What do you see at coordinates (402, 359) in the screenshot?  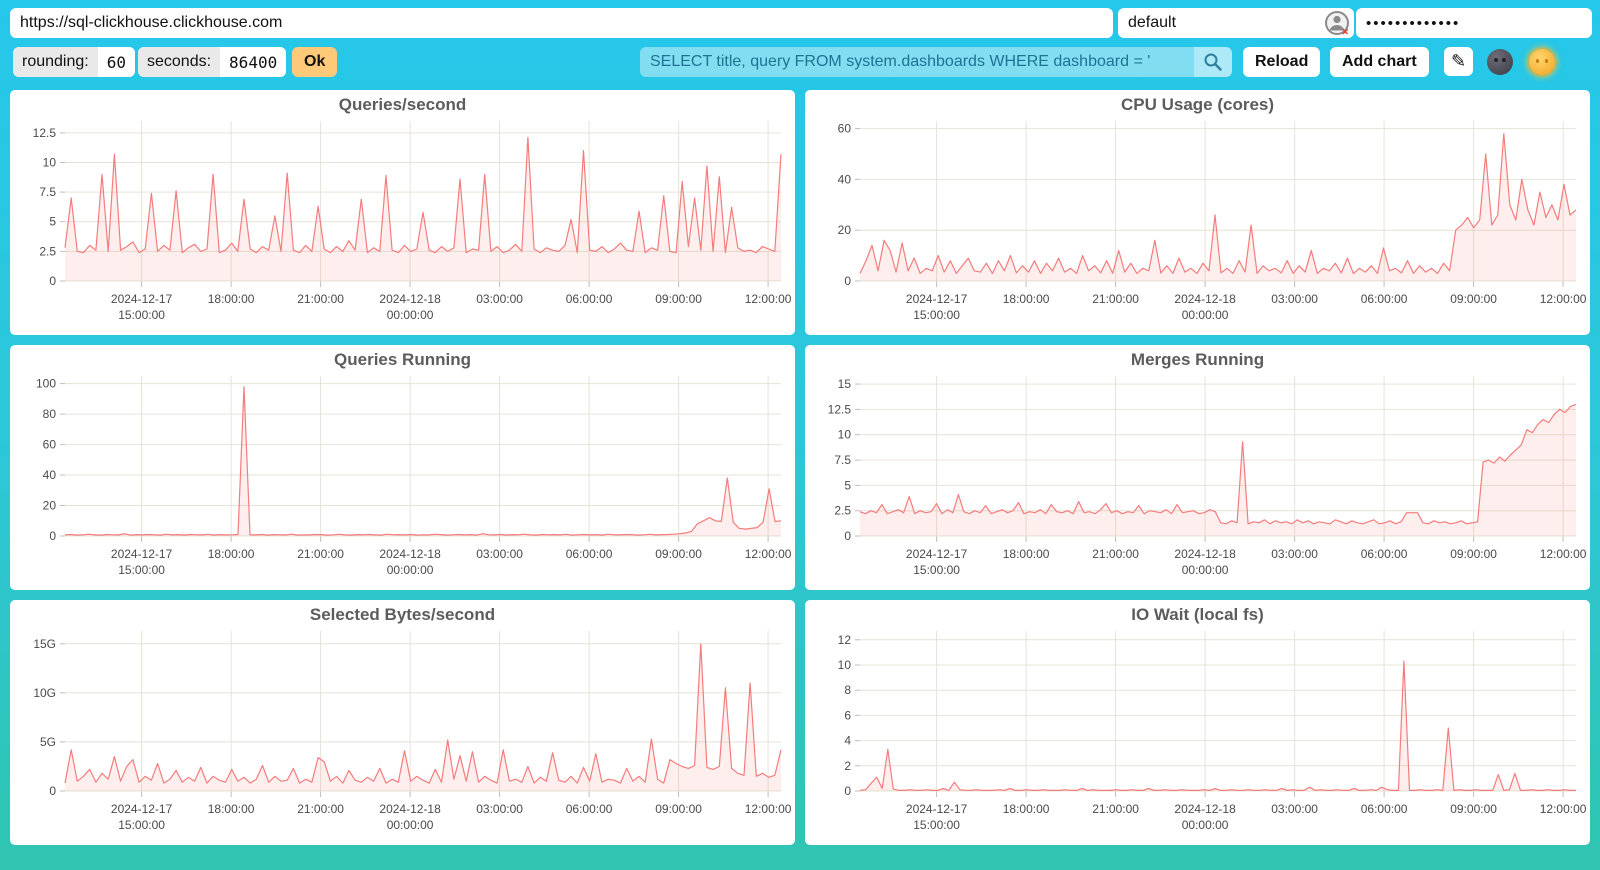 I see `chart-title: Queries Running` at bounding box center [402, 359].